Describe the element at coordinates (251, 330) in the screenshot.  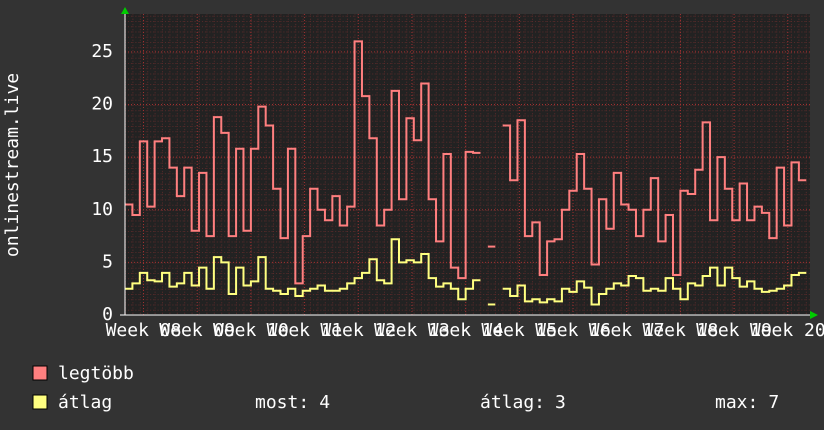
I see `x-tick-label: Week 10` at that location.